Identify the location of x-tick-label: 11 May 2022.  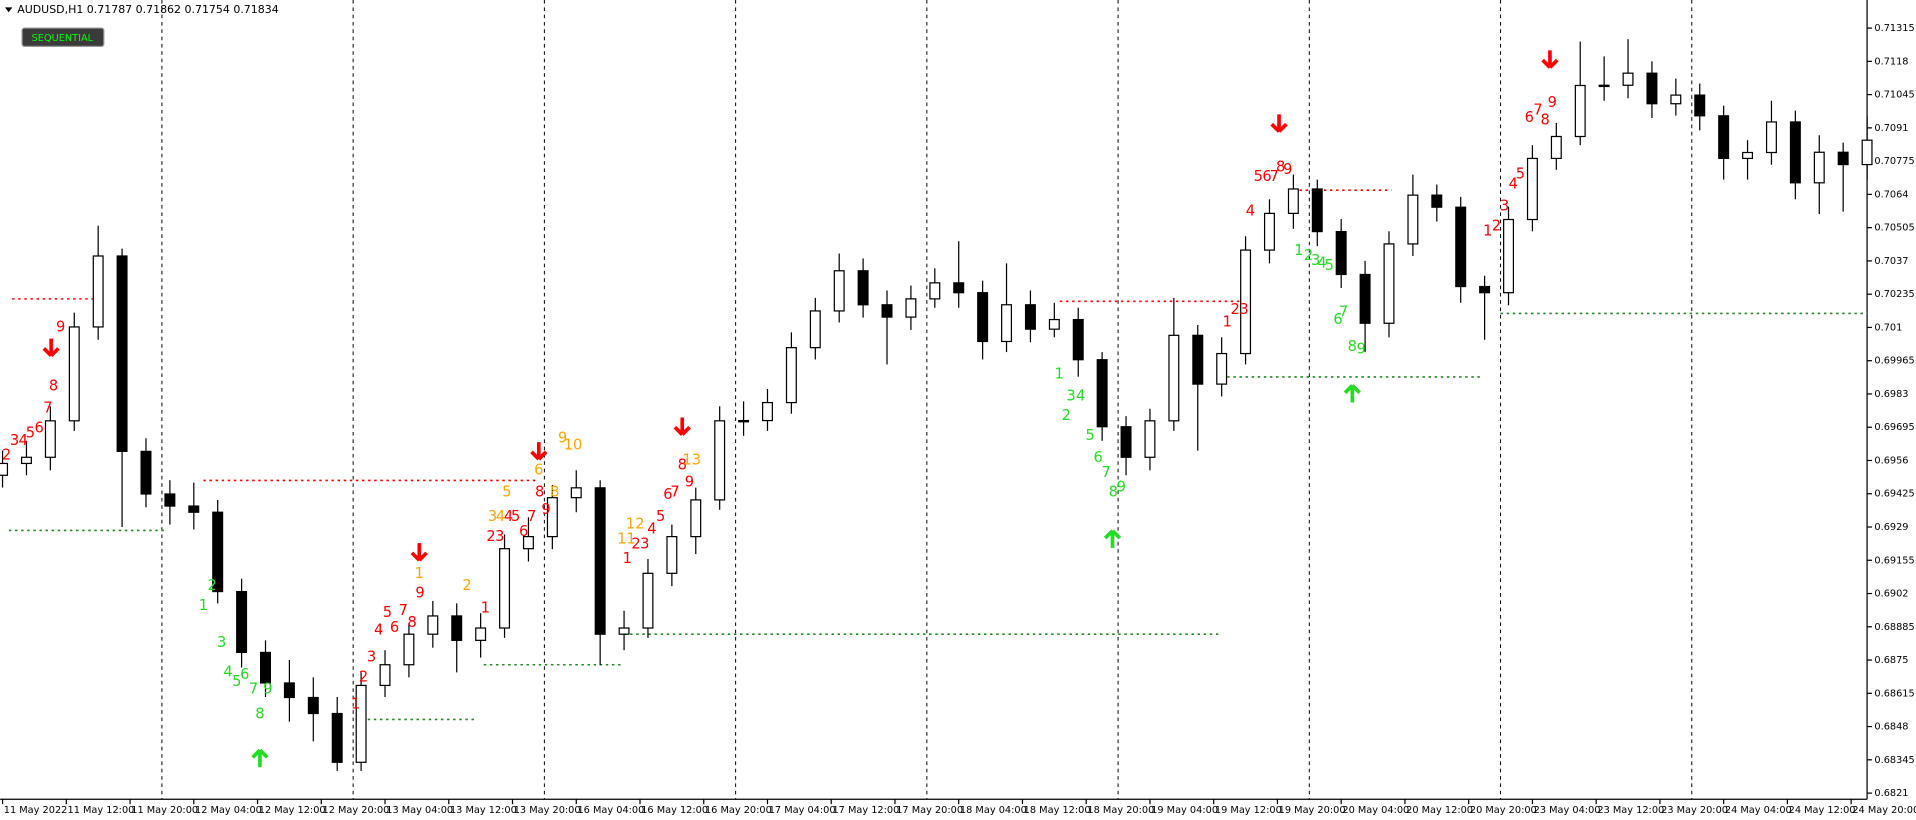
(36, 810).